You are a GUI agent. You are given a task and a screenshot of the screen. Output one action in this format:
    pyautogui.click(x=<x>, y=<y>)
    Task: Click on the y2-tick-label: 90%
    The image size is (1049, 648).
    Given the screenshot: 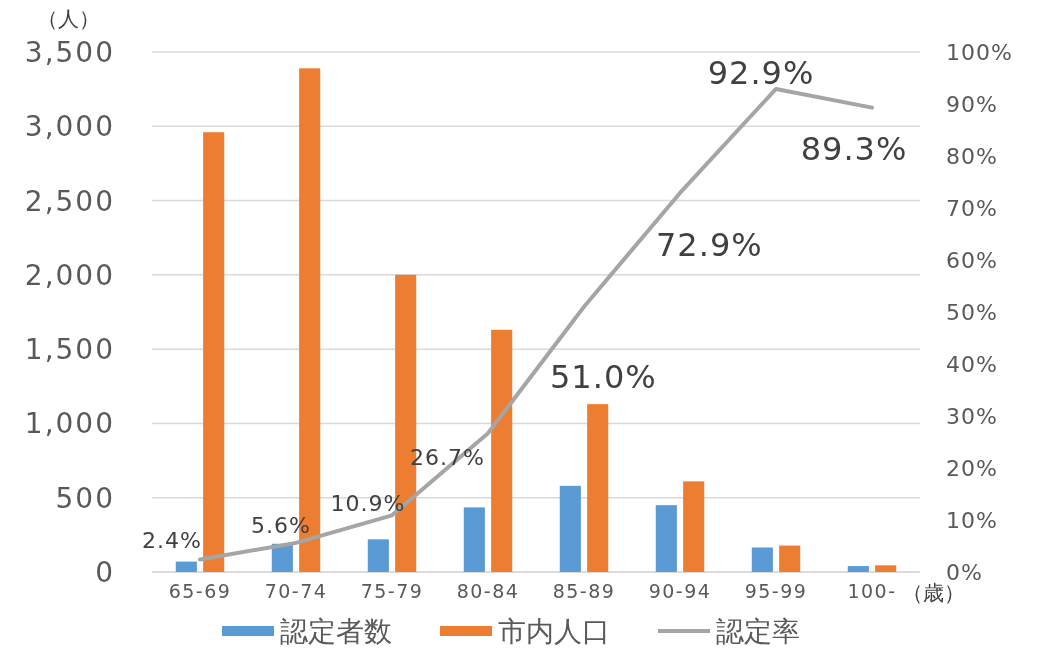 What is the action you would take?
    pyautogui.click(x=972, y=104)
    